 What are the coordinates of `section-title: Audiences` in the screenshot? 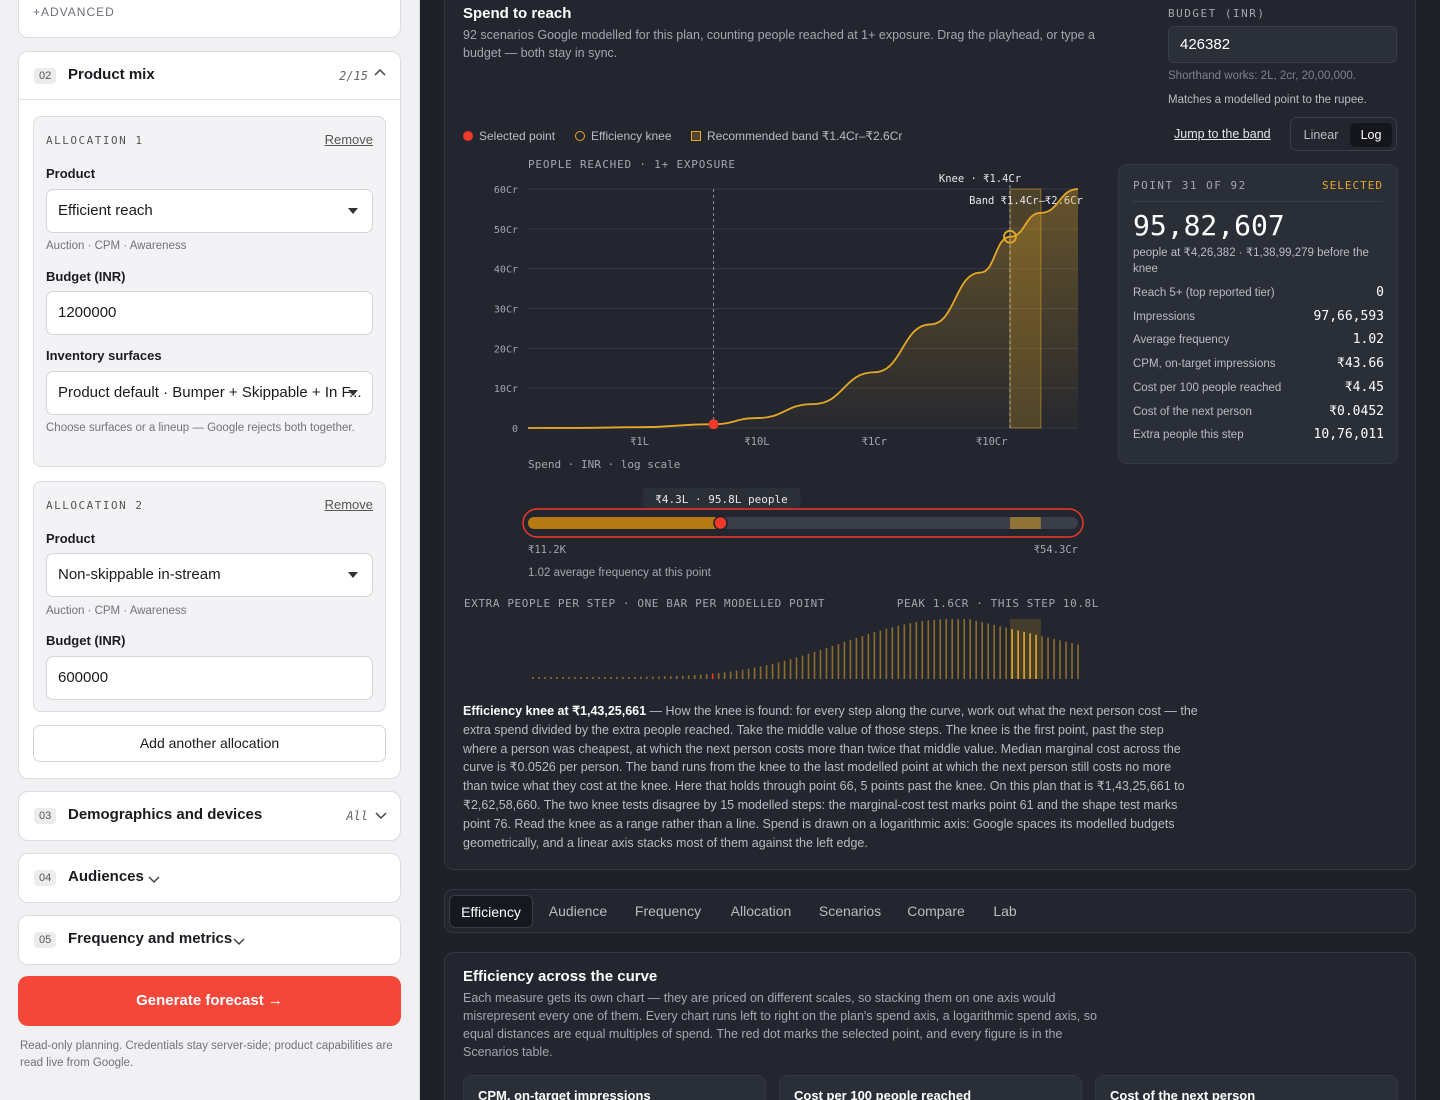 It's located at (106, 876).